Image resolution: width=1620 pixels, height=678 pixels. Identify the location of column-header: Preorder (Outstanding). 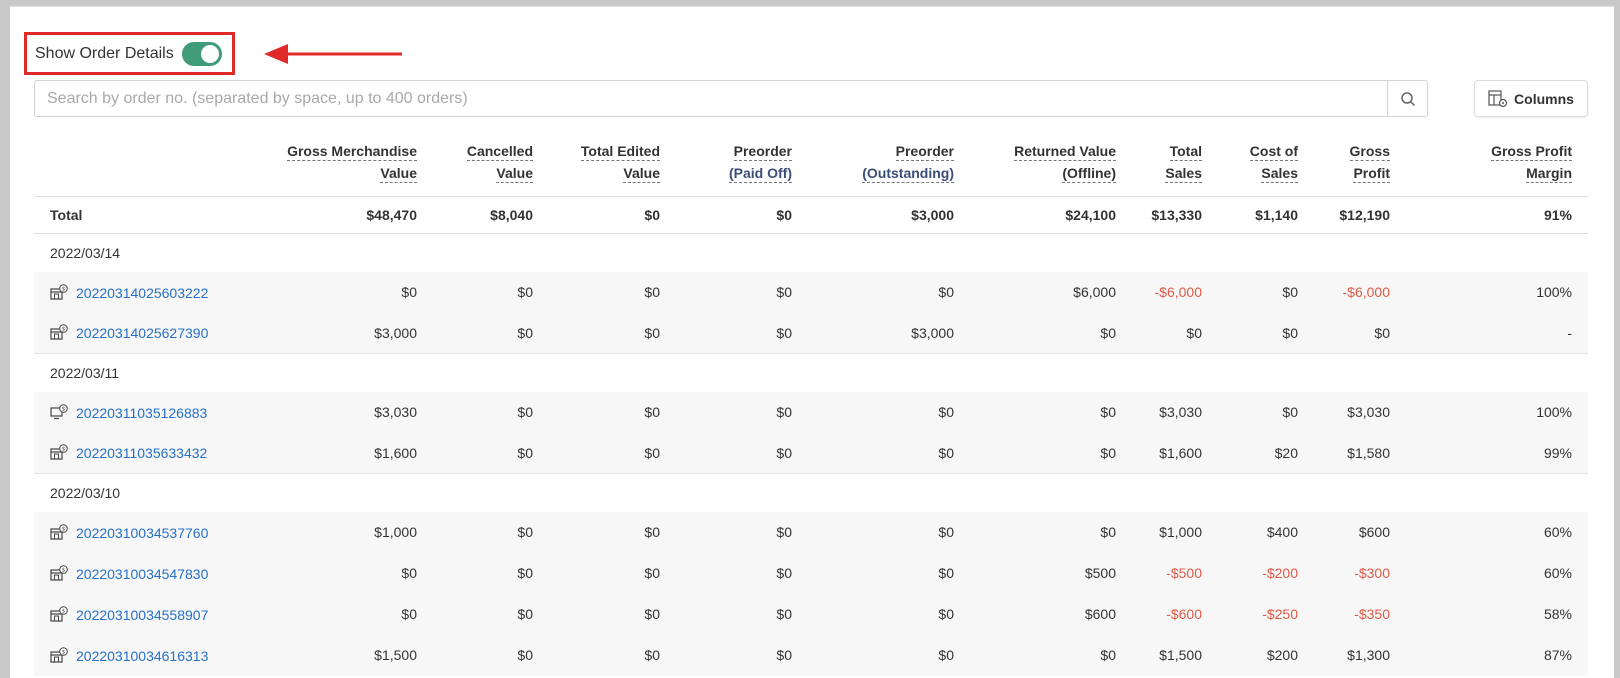
(873, 164).